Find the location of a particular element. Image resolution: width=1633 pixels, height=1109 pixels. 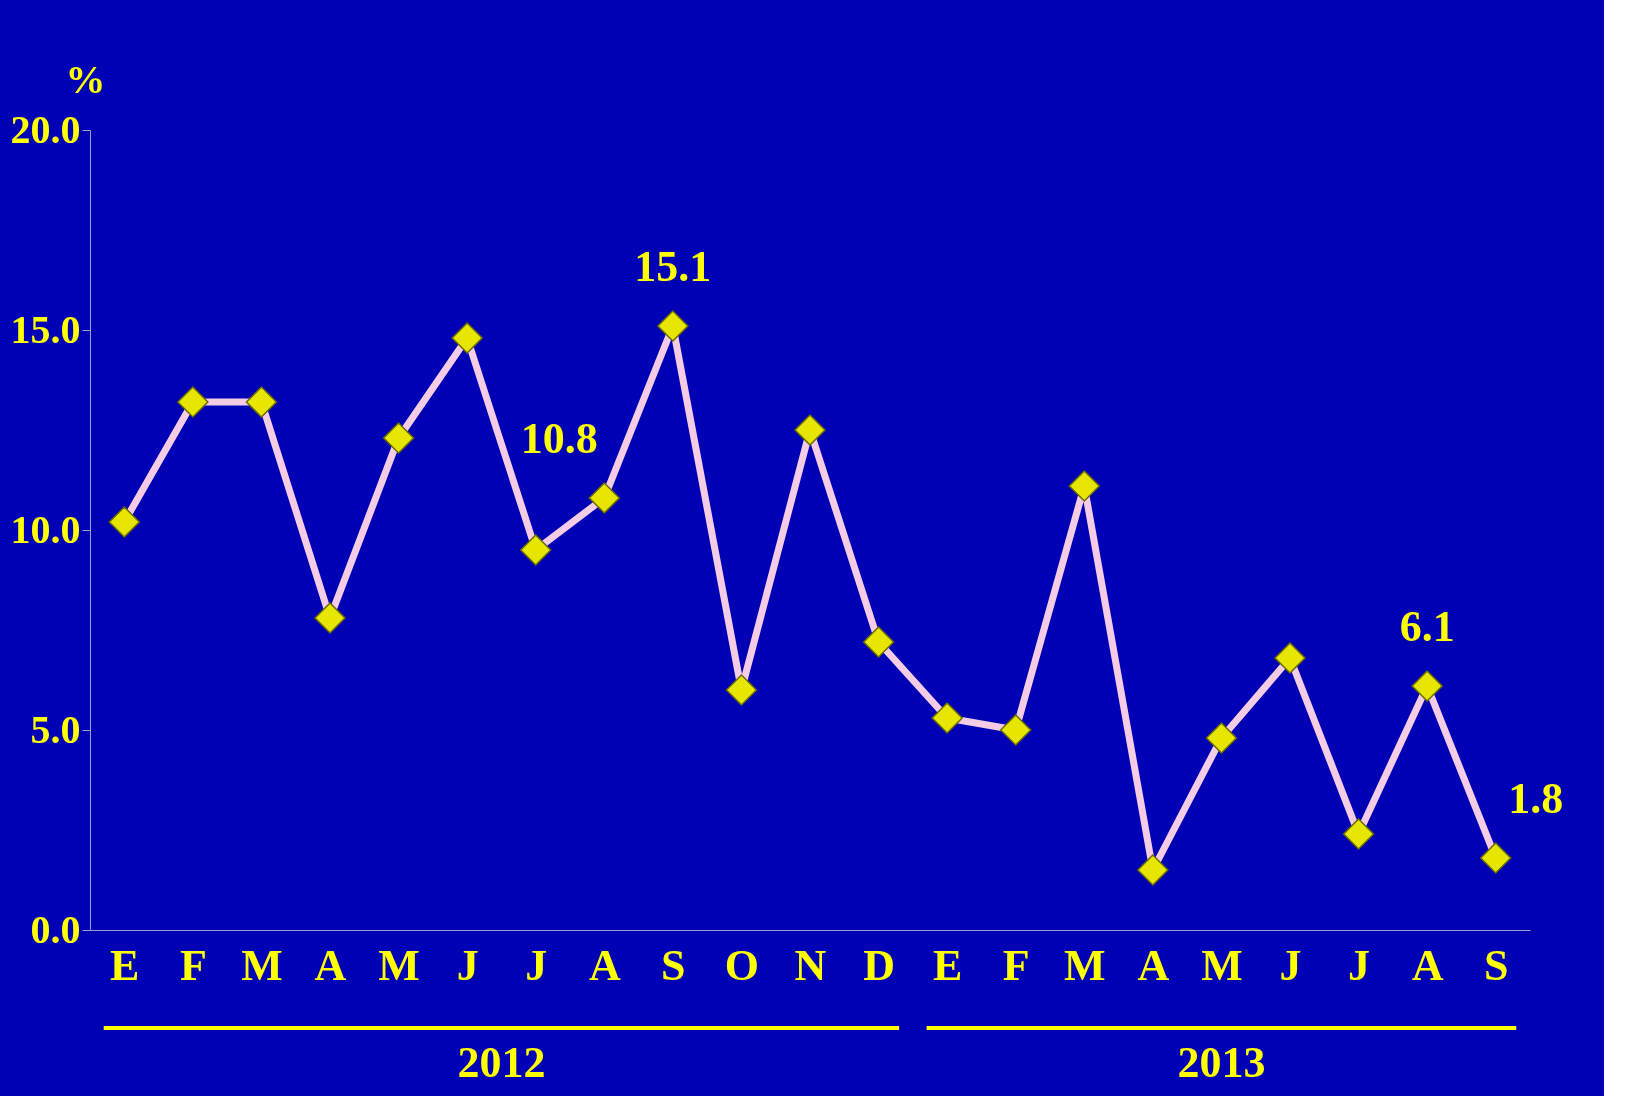

text: 2012 is located at coordinates (501, 1062).